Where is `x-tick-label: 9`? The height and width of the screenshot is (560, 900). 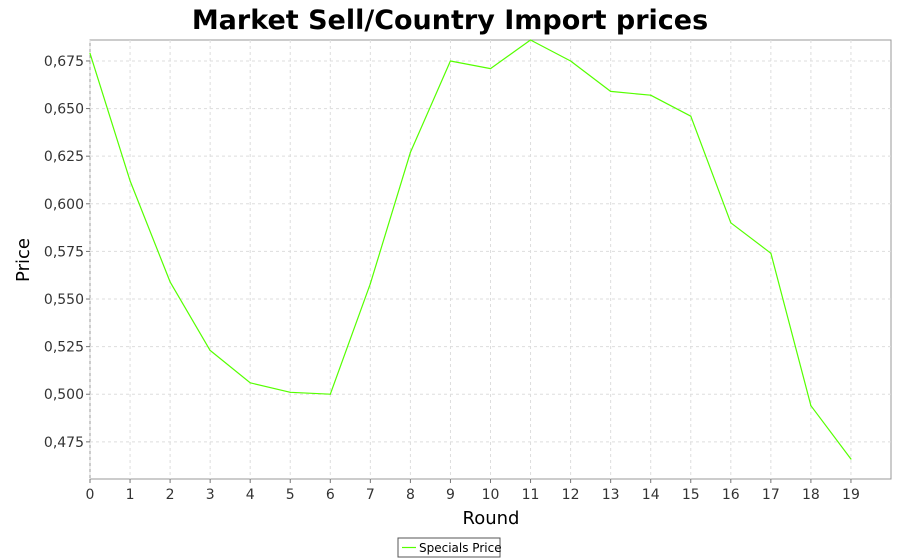 x-tick-label: 9 is located at coordinates (450, 495).